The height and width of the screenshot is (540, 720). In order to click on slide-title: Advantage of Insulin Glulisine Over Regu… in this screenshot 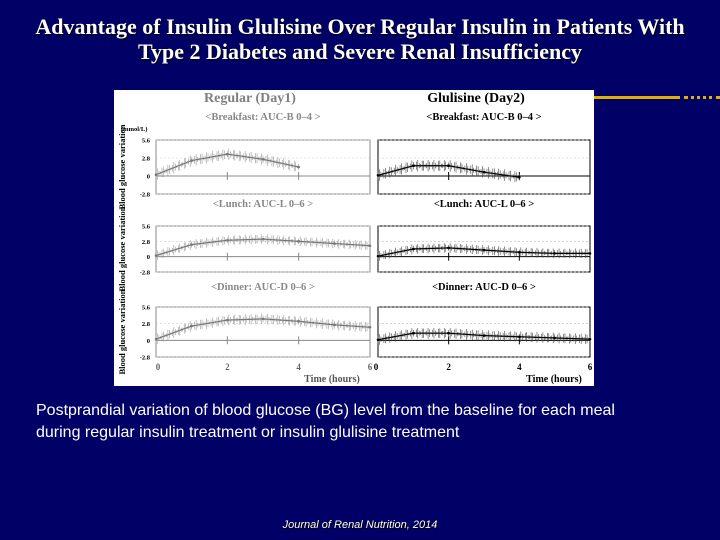, I will do `click(360, 39)`.